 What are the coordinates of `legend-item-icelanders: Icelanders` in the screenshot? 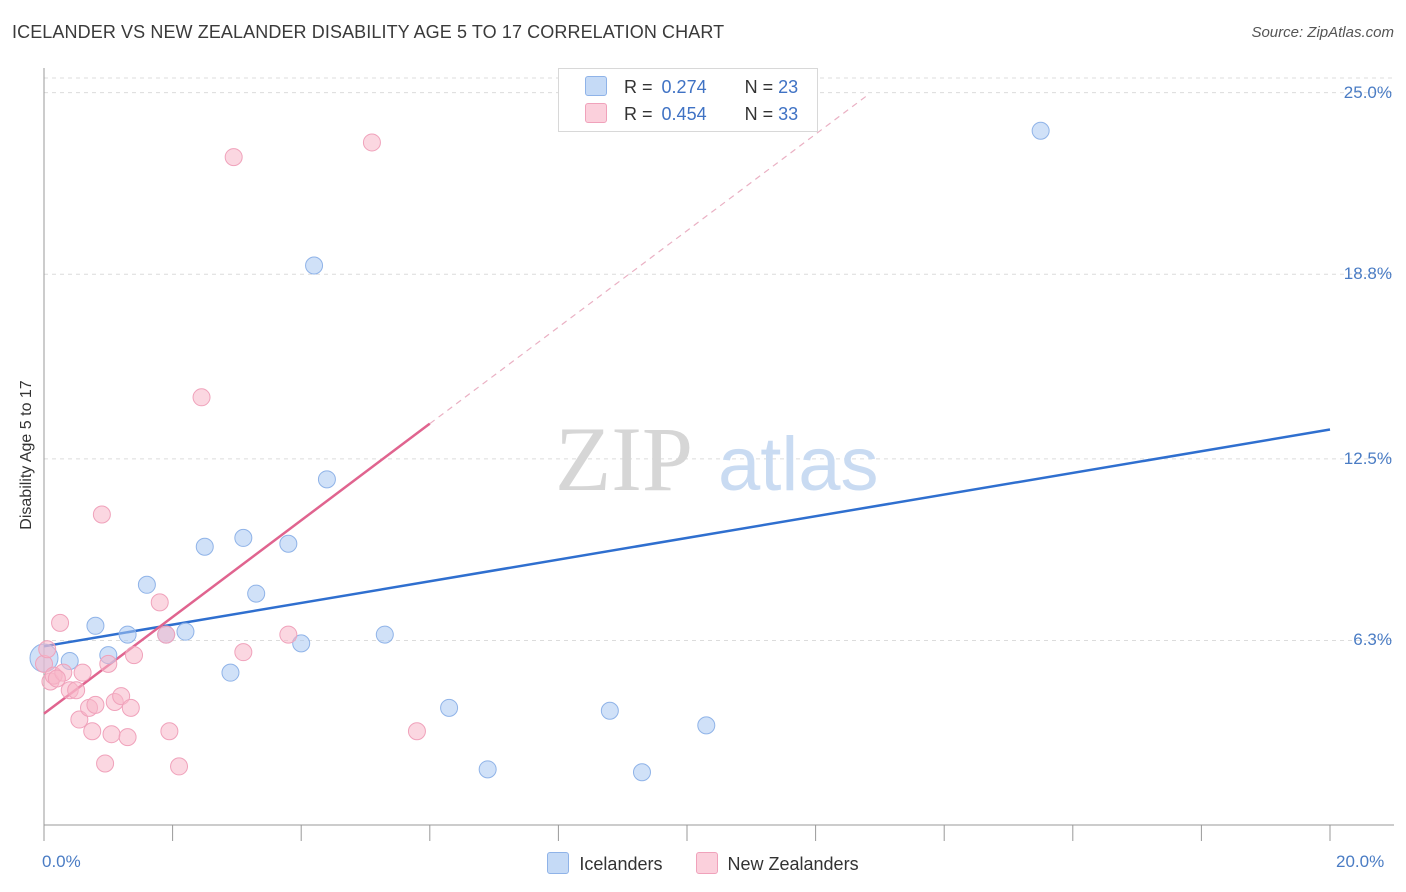 It's located at (604, 863).